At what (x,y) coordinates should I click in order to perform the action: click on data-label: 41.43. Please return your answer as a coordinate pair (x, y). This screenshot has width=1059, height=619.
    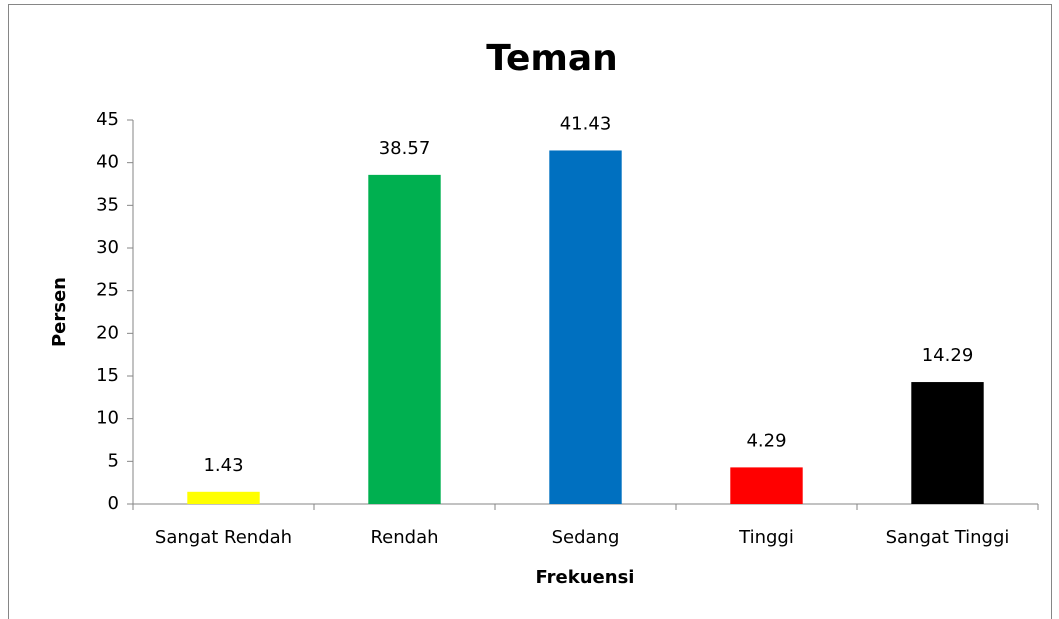
    Looking at the image, I should click on (586, 123).